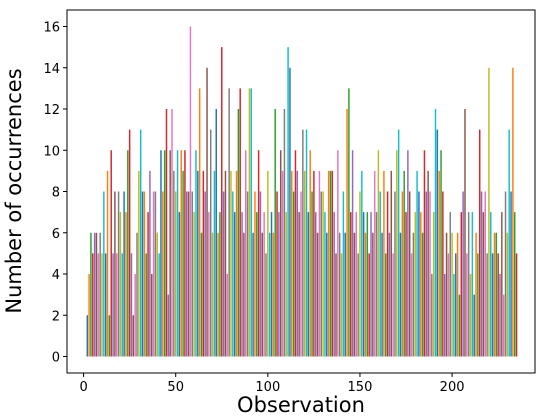 The image size is (550, 416). I want to click on y-tick-label: 8, so click(56, 193).